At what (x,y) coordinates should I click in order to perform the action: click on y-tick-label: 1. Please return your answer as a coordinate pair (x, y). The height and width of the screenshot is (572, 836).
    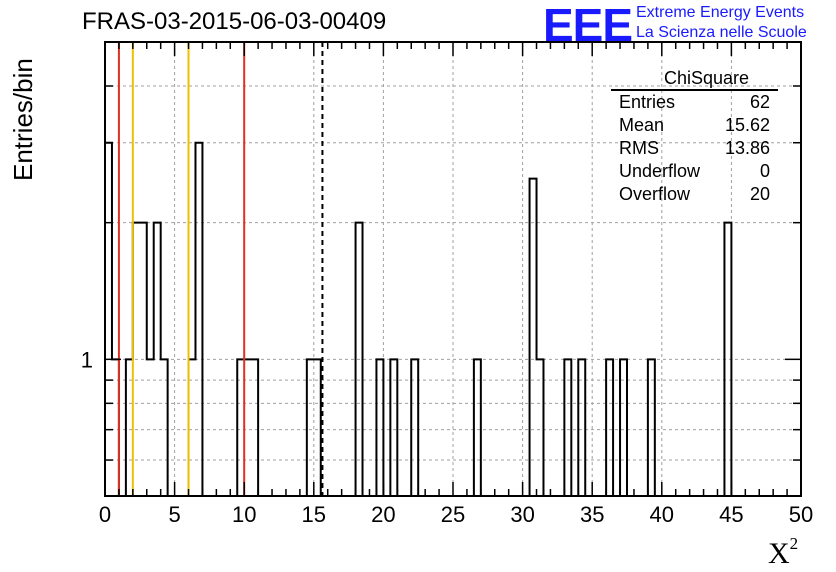
    Looking at the image, I should click on (87, 359).